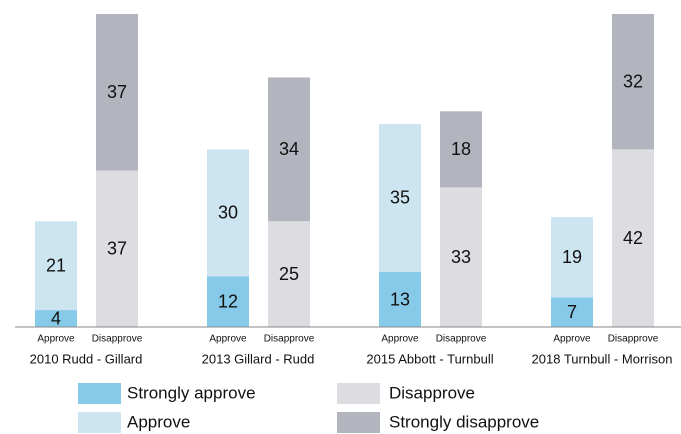 This screenshot has height=434, width=681. What do you see at coordinates (86, 358) in the screenshot?
I see `group-label: 2010 Rudd - Gillard` at bounding box center [86, 358].